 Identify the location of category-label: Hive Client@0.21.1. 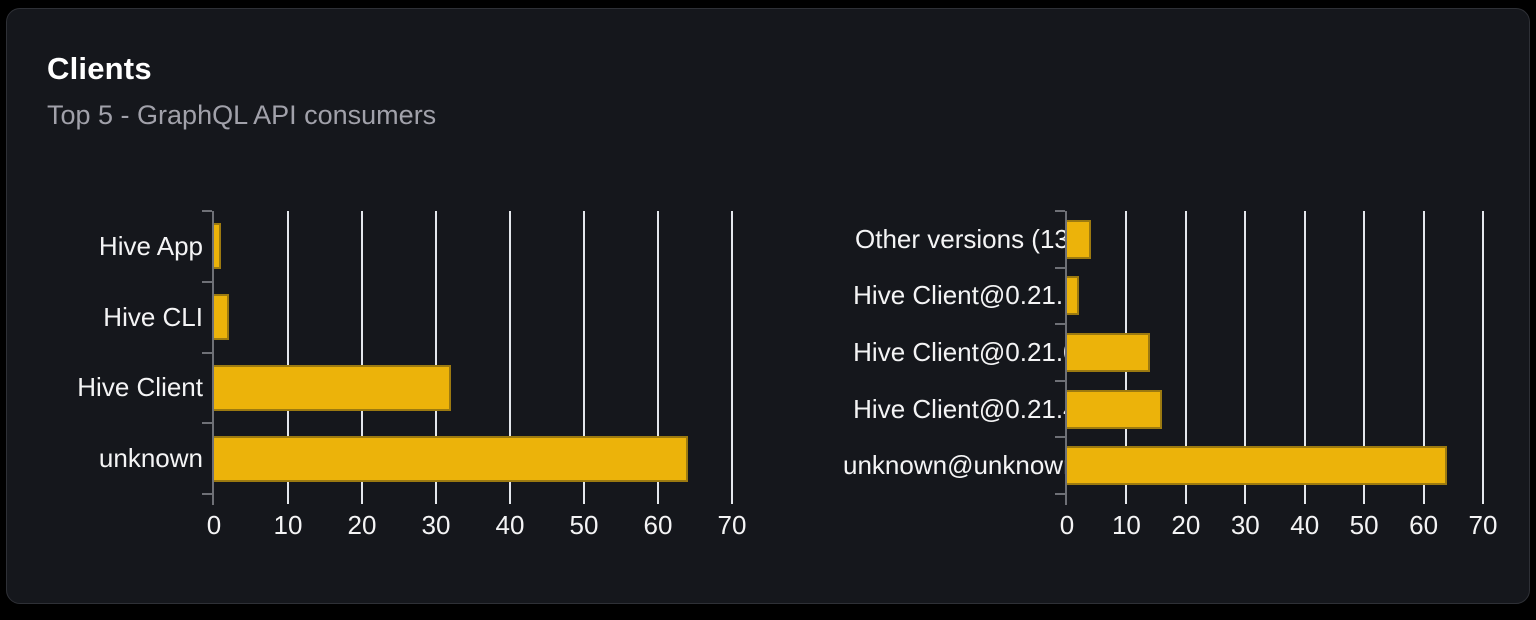
(965, 295).